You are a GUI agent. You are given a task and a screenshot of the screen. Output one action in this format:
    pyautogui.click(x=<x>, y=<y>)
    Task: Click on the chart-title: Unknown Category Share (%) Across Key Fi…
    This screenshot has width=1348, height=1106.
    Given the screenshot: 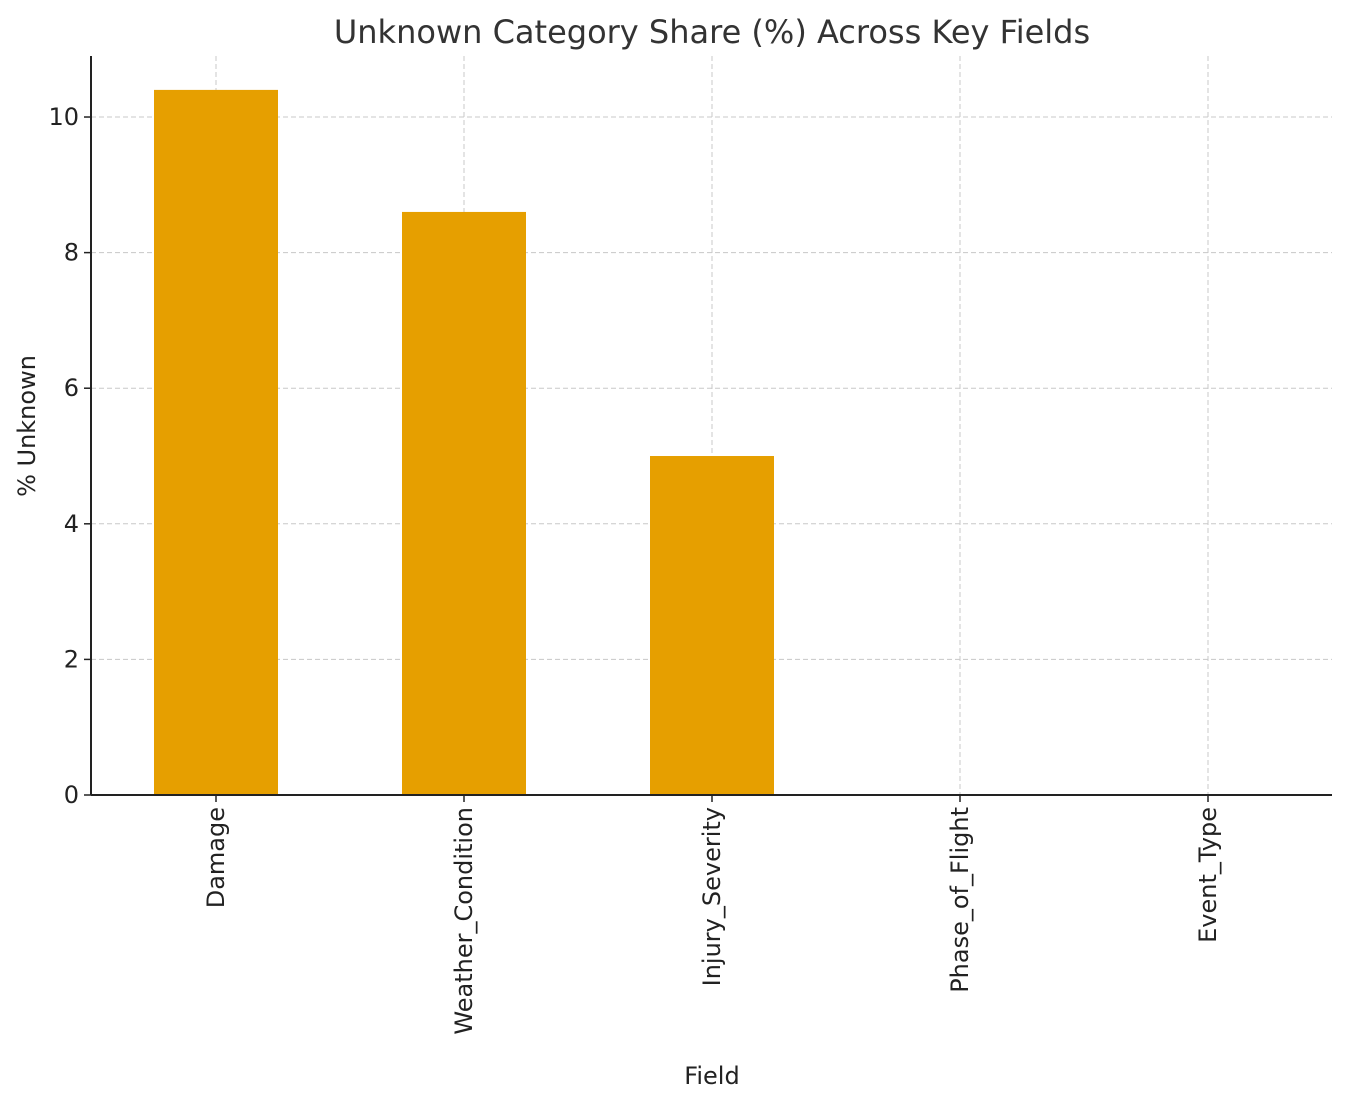 What is the action you would take?
    pyautogui.click(x=712, y=32)
    